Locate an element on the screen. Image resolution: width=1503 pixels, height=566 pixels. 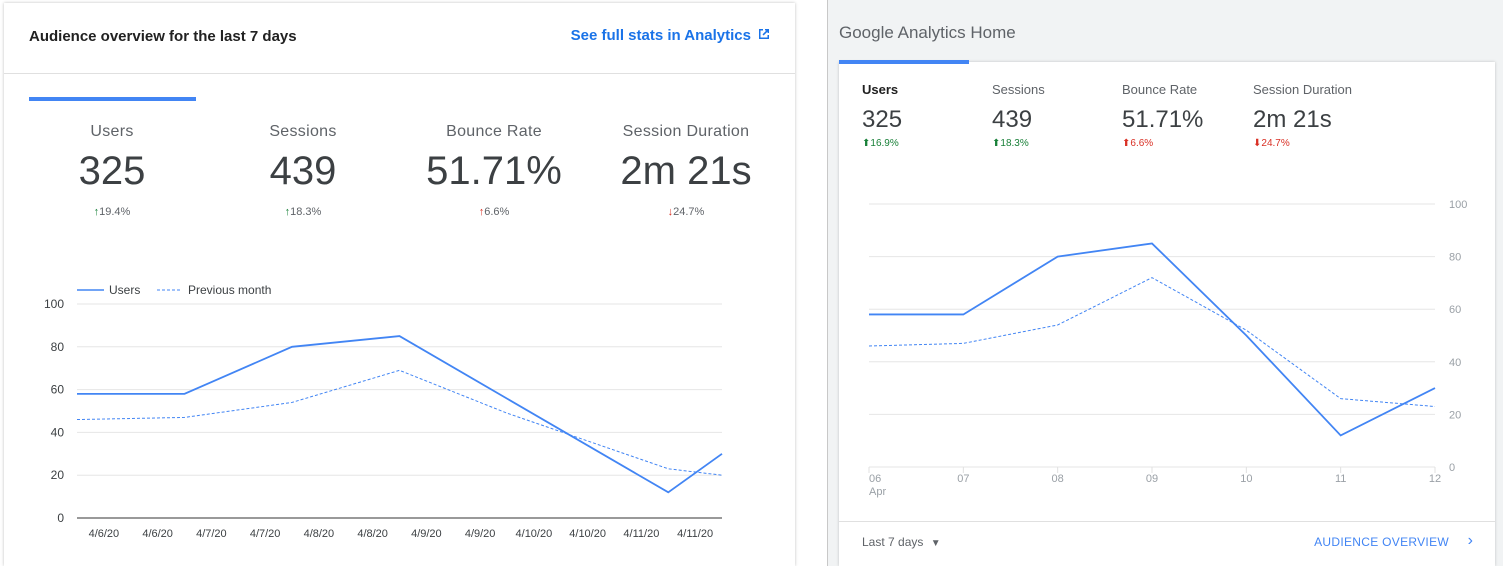
metric-change: ⬆6.6% is located at coordinates (1138, 143).